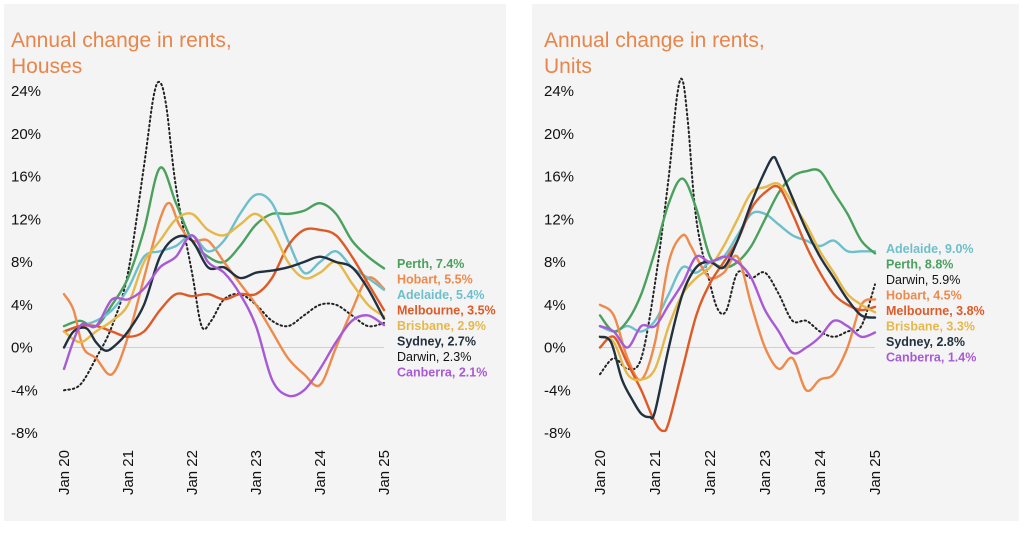 The height and width of the screenshot is (533, 1024). Describe the element at coordinates (446, 311) in the screenshot. I see `series-label-melbourne: Melbourne, 3.5%` at that location.